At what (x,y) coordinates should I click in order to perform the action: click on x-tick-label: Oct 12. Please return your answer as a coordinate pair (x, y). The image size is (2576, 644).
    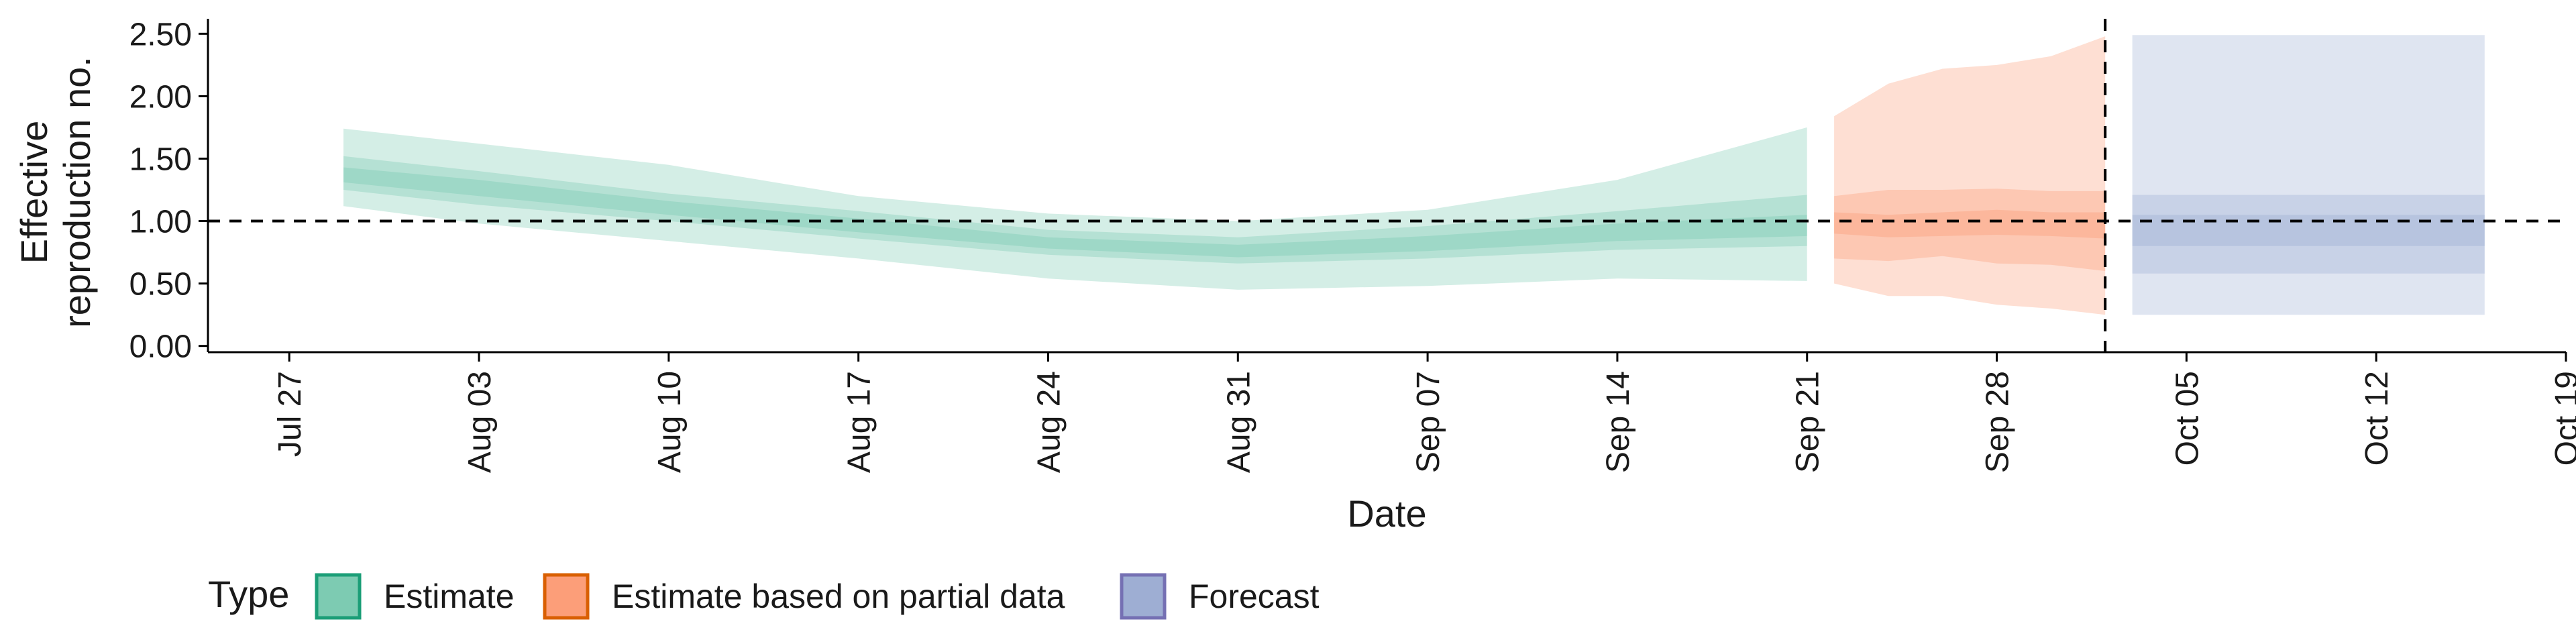
    Looking at the image, I should click on (2377, 418).